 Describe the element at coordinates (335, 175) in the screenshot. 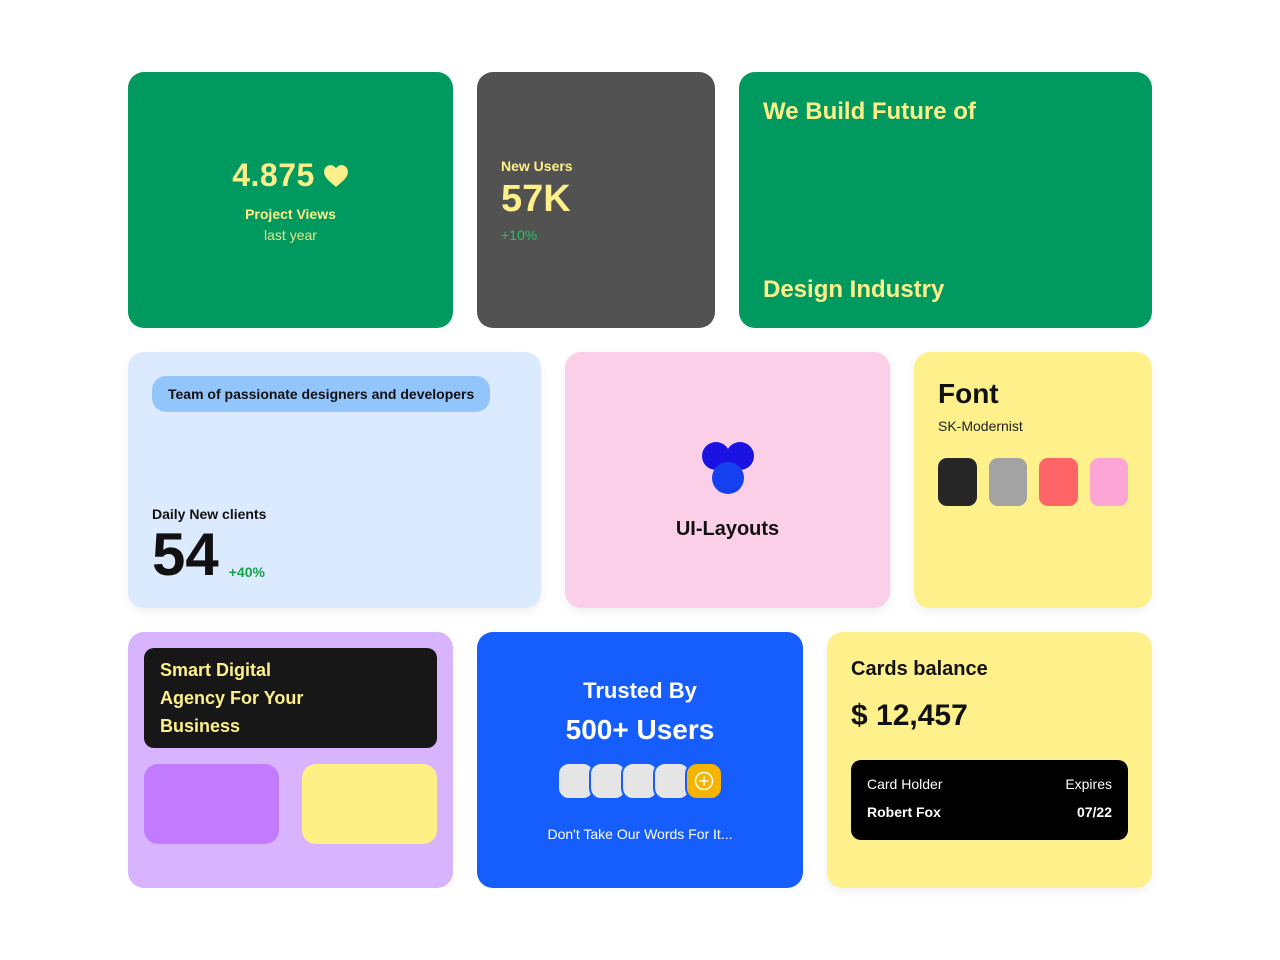

I see `heart-icon` at that location.